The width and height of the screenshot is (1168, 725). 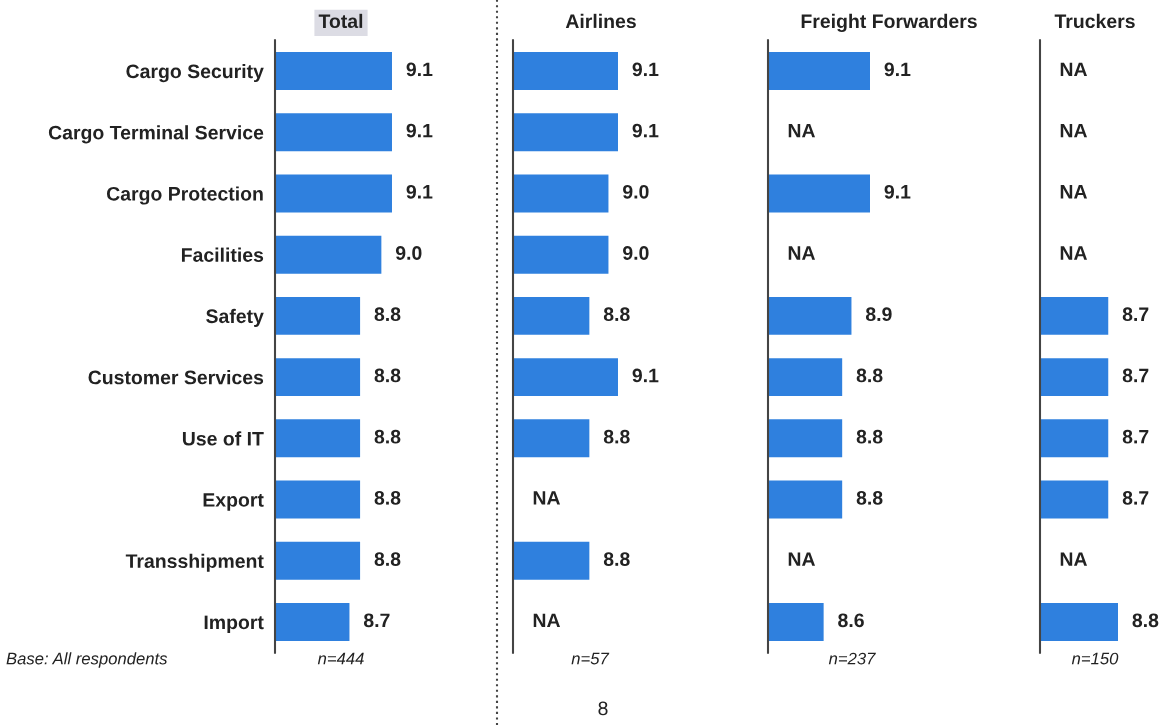 I want to click on data-label: 8.6, so click(x=851, y=620).